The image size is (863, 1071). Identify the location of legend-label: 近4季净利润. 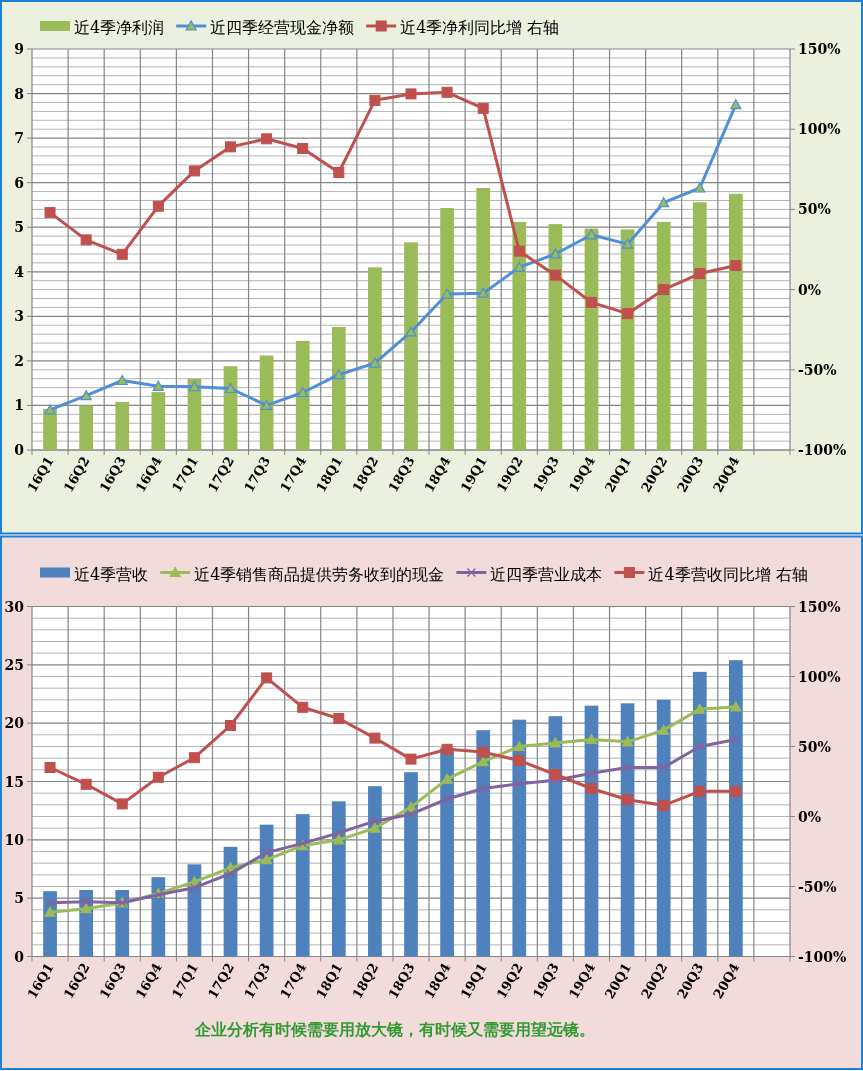
(119, 27).